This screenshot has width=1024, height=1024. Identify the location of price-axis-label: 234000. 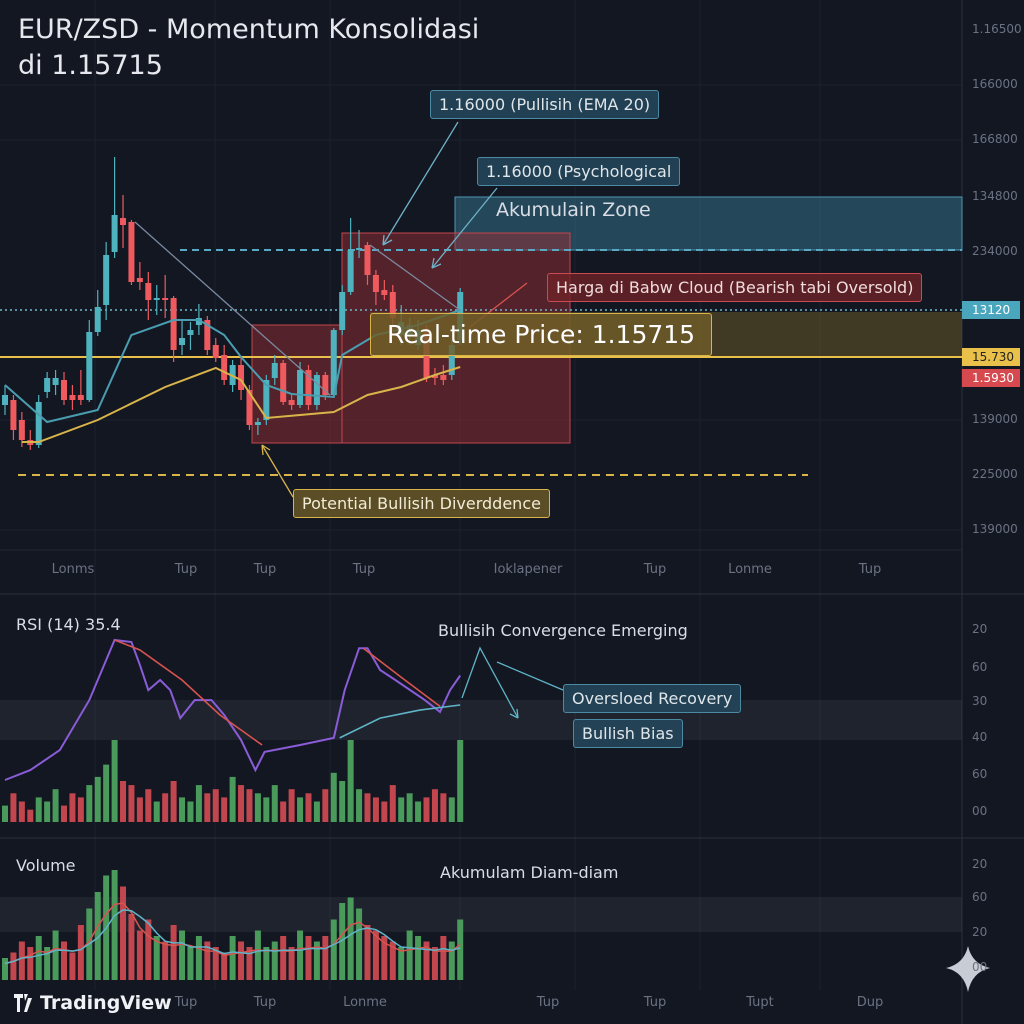
(995, 251).